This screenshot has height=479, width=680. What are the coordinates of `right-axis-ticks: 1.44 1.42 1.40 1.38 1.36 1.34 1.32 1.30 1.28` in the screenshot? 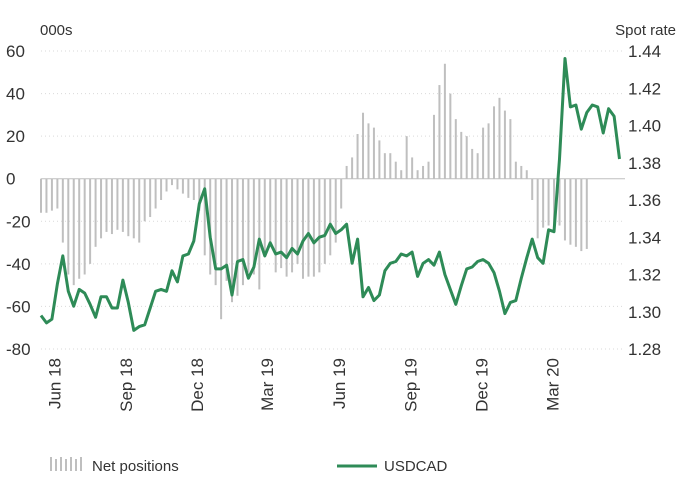 It's located at (644, 200).